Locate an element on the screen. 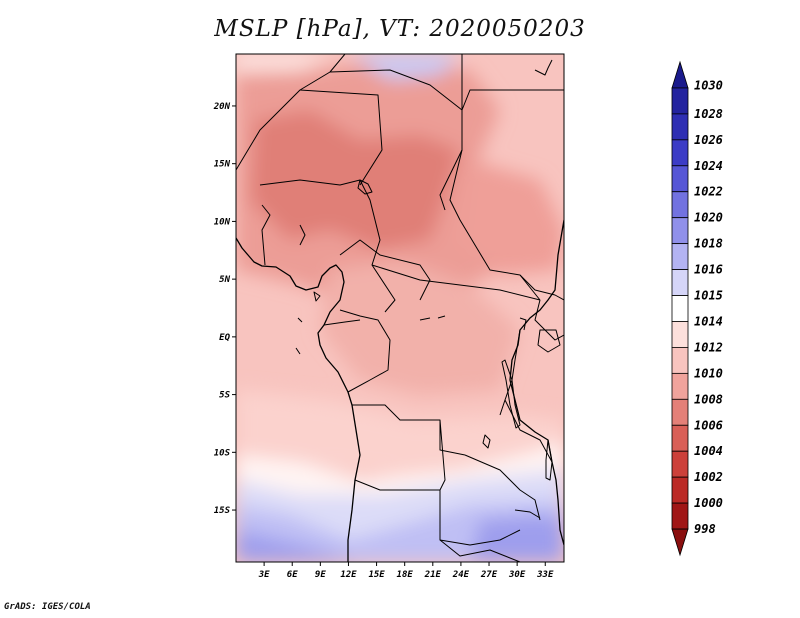 The image size is (800, 618). border-botswana is located at coordinates (480, 550).